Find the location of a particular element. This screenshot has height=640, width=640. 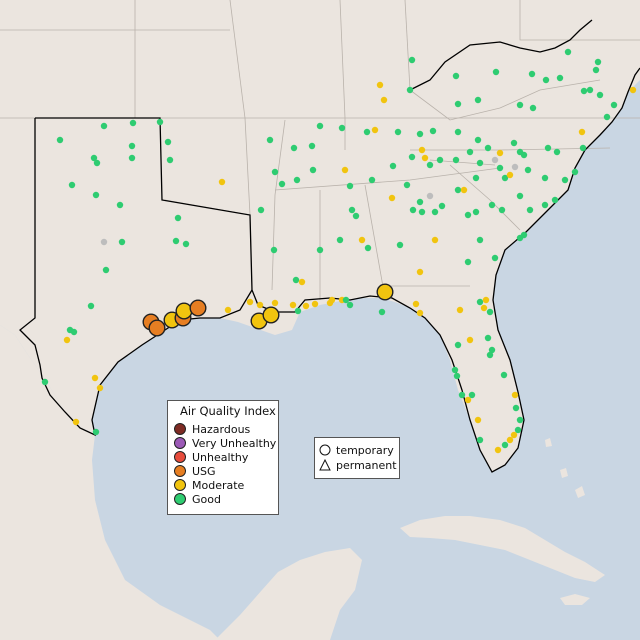

legend-label-hazardous: Hazardous is located at coordinates (221, 429).